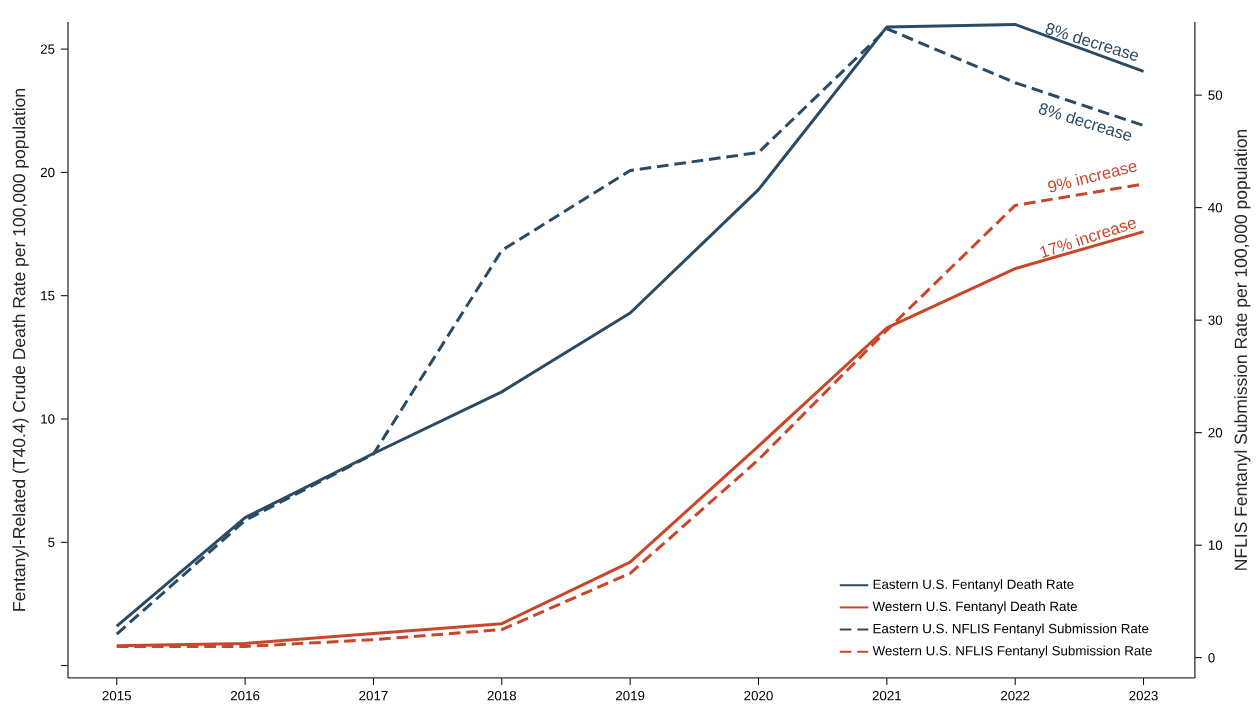 This screenshot has height=706, width=1256. I want to click on annotation: 9% increase, so click(1092, 178).